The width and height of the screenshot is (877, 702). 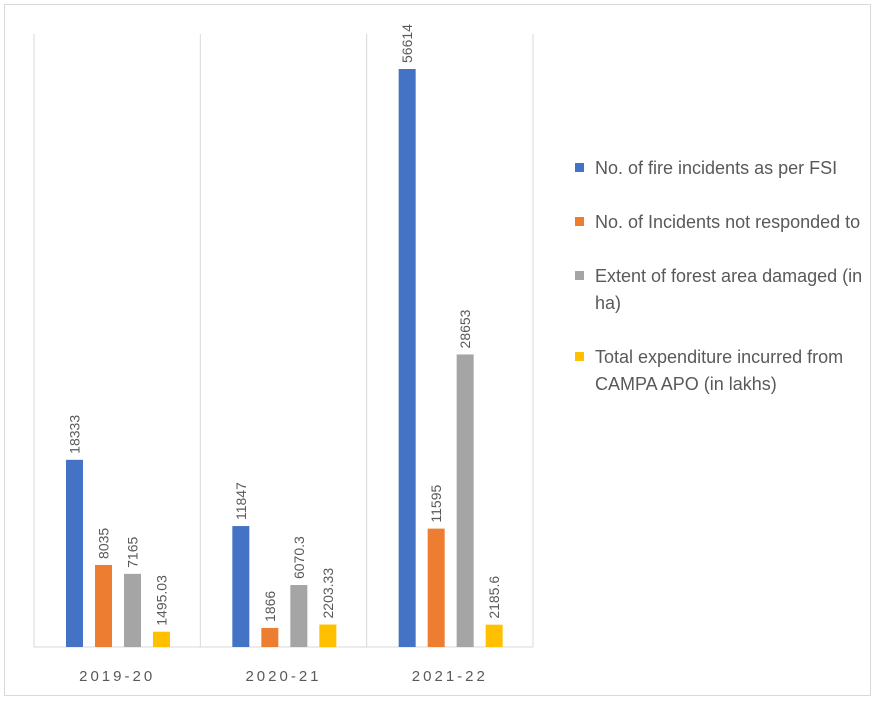 What do you see at coordinates (494, 597) in the screenshot?
I see `data-label: 2185.6` at bounding box center [494, 597].